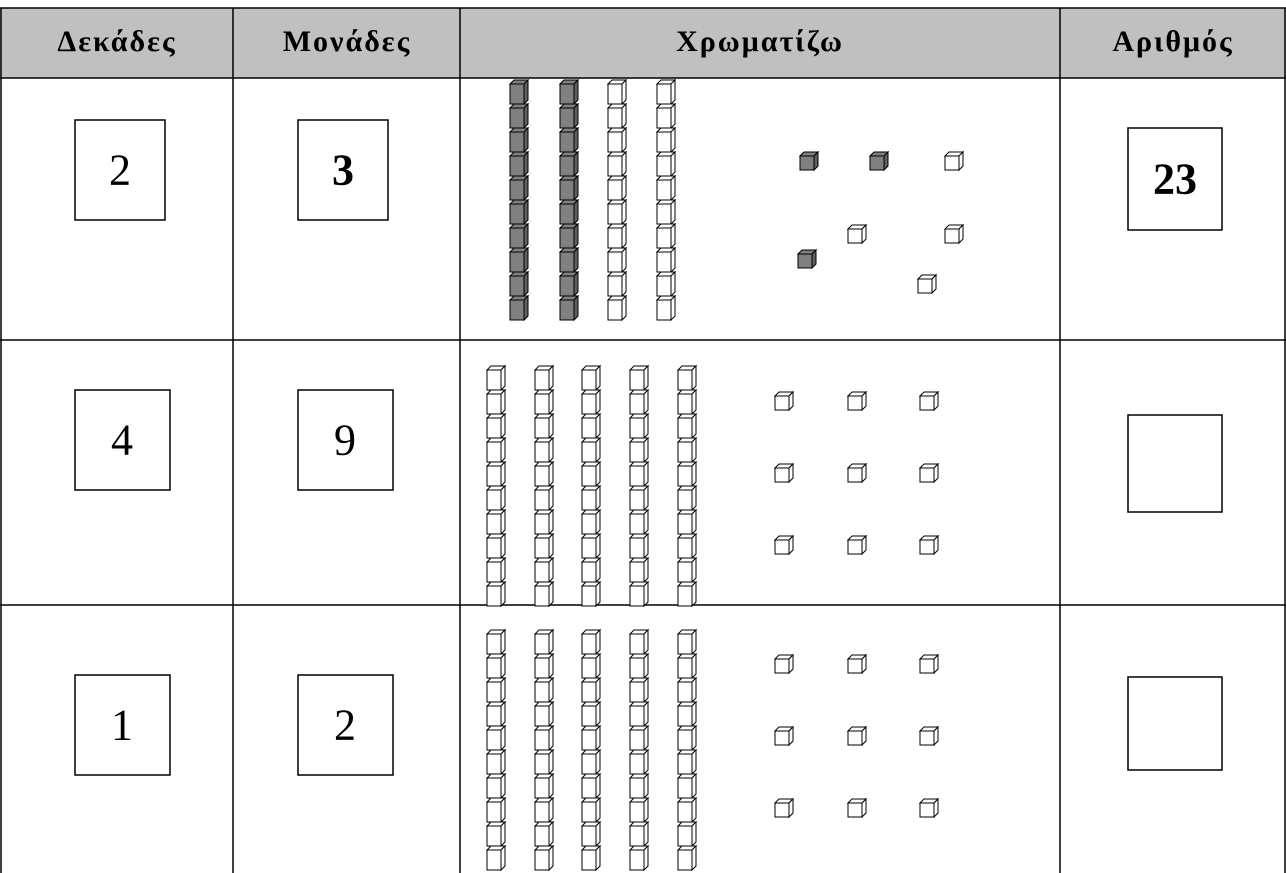 This screenshot has height=873, width=1286. I want to click on header-background, so click(643, 43).